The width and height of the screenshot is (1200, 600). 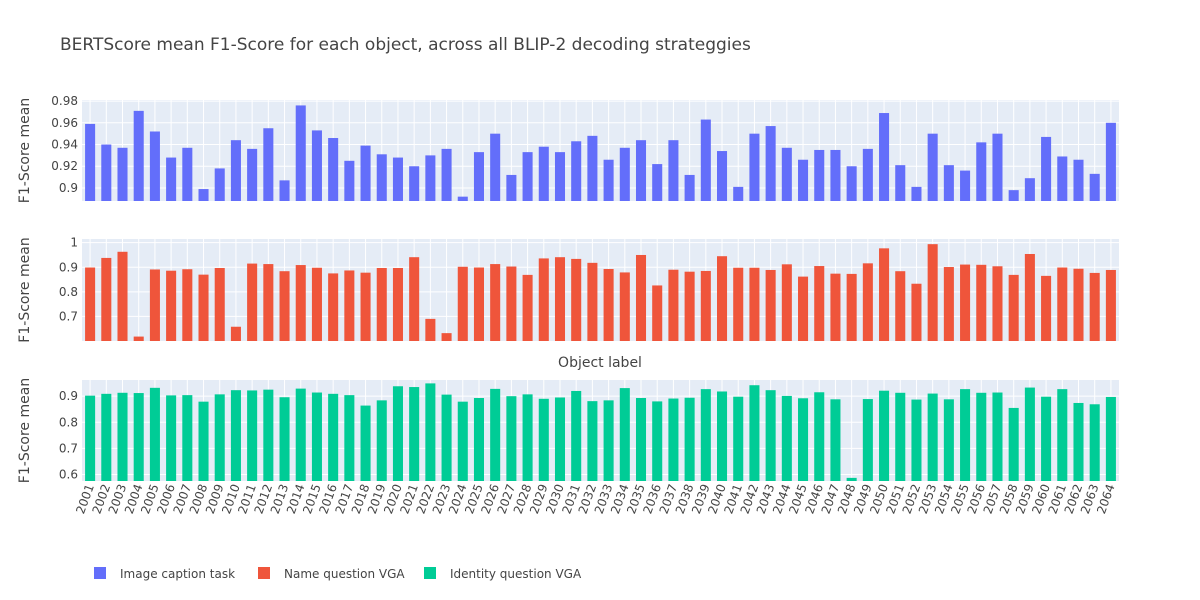 What do you see at coordinates (657, 441) in the screenshot?
I see `bar-2036` at bounding box center [657, 441].